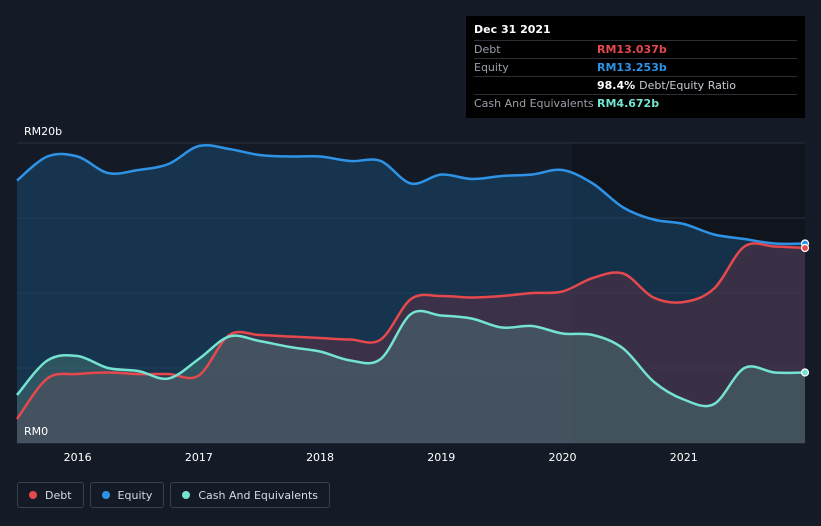  Describe the element at coordinates (563, 457) in the screenshot. I see `x-tick-label: 2020` at that location.